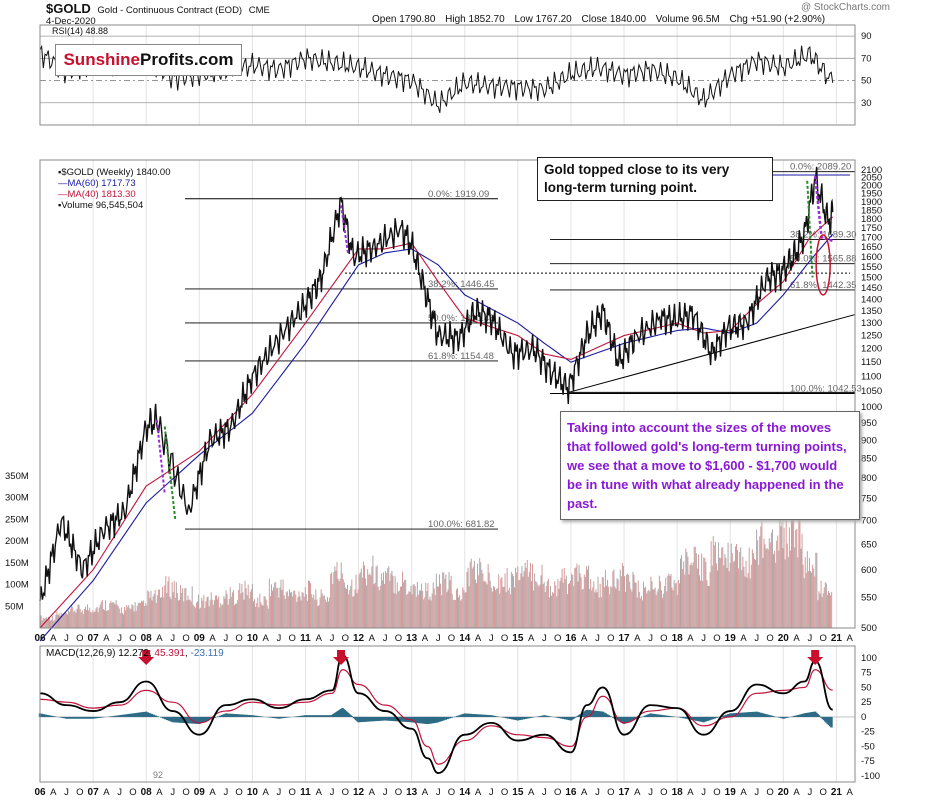 This screenshot has height=800, width=950. What do you see at coordinates (147, 638) in the screenshot?
I see `x-tick-label: 08` at bounding box center [147, 638].